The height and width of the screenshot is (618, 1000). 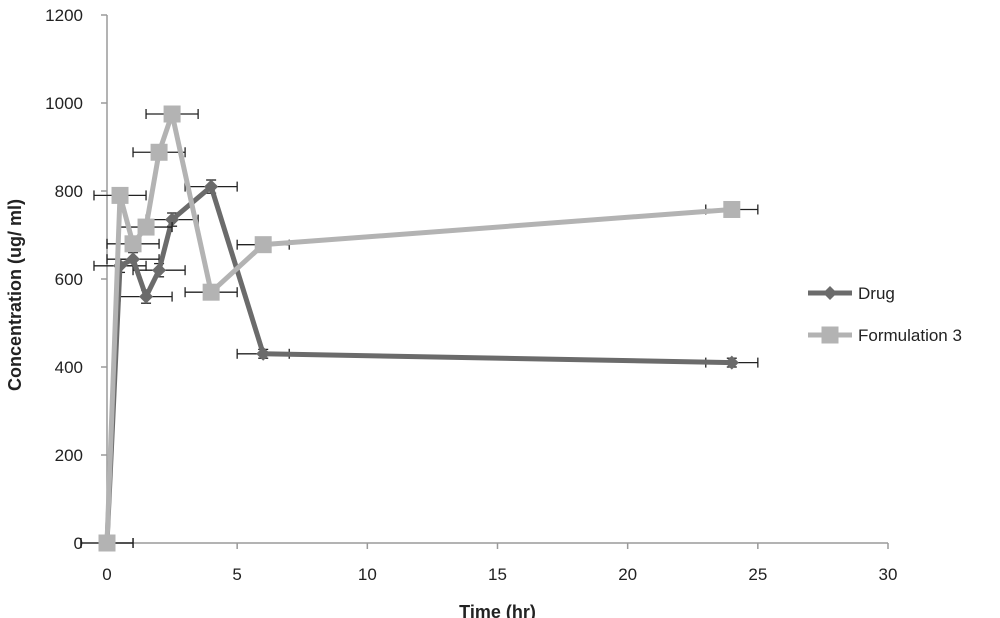 What do you see at coordinates (910, 335) in the screenshot?
I see `legend-label: Formulation 3` at bounding box center [910, 335].